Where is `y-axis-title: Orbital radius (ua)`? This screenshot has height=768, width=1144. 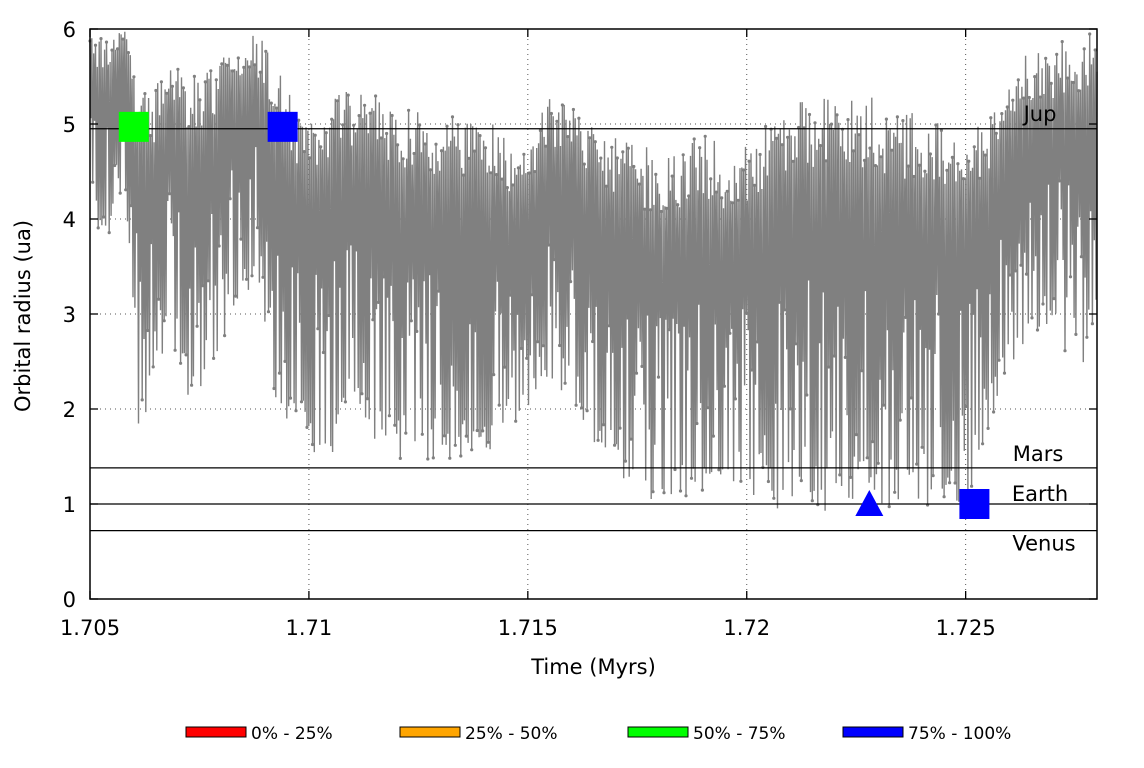
y-axis-title: Orbital radius (ua) is located at coordinates (23, 316).